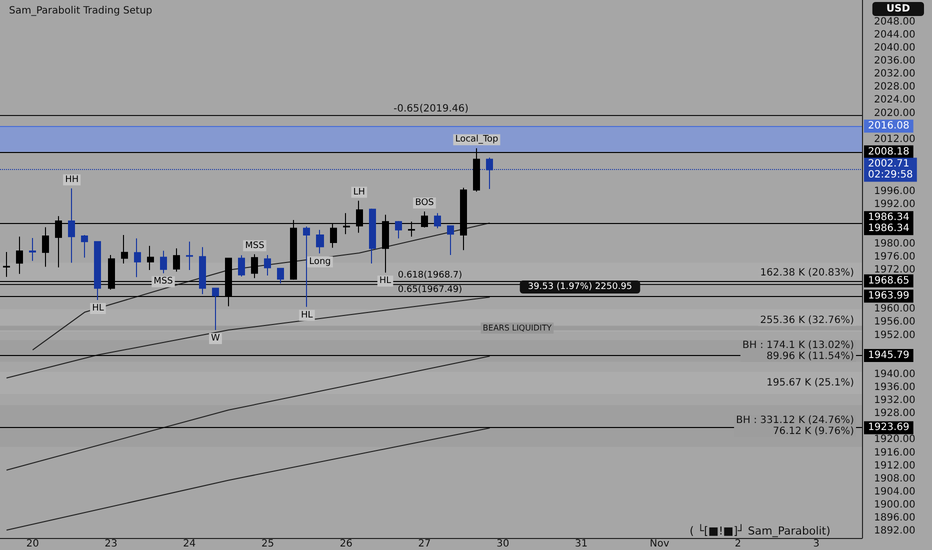 The image size is (932, 550). Describe the element at coordinates (660, 544) in the screenshot. I see `x-tick-label: Nov` at that location.